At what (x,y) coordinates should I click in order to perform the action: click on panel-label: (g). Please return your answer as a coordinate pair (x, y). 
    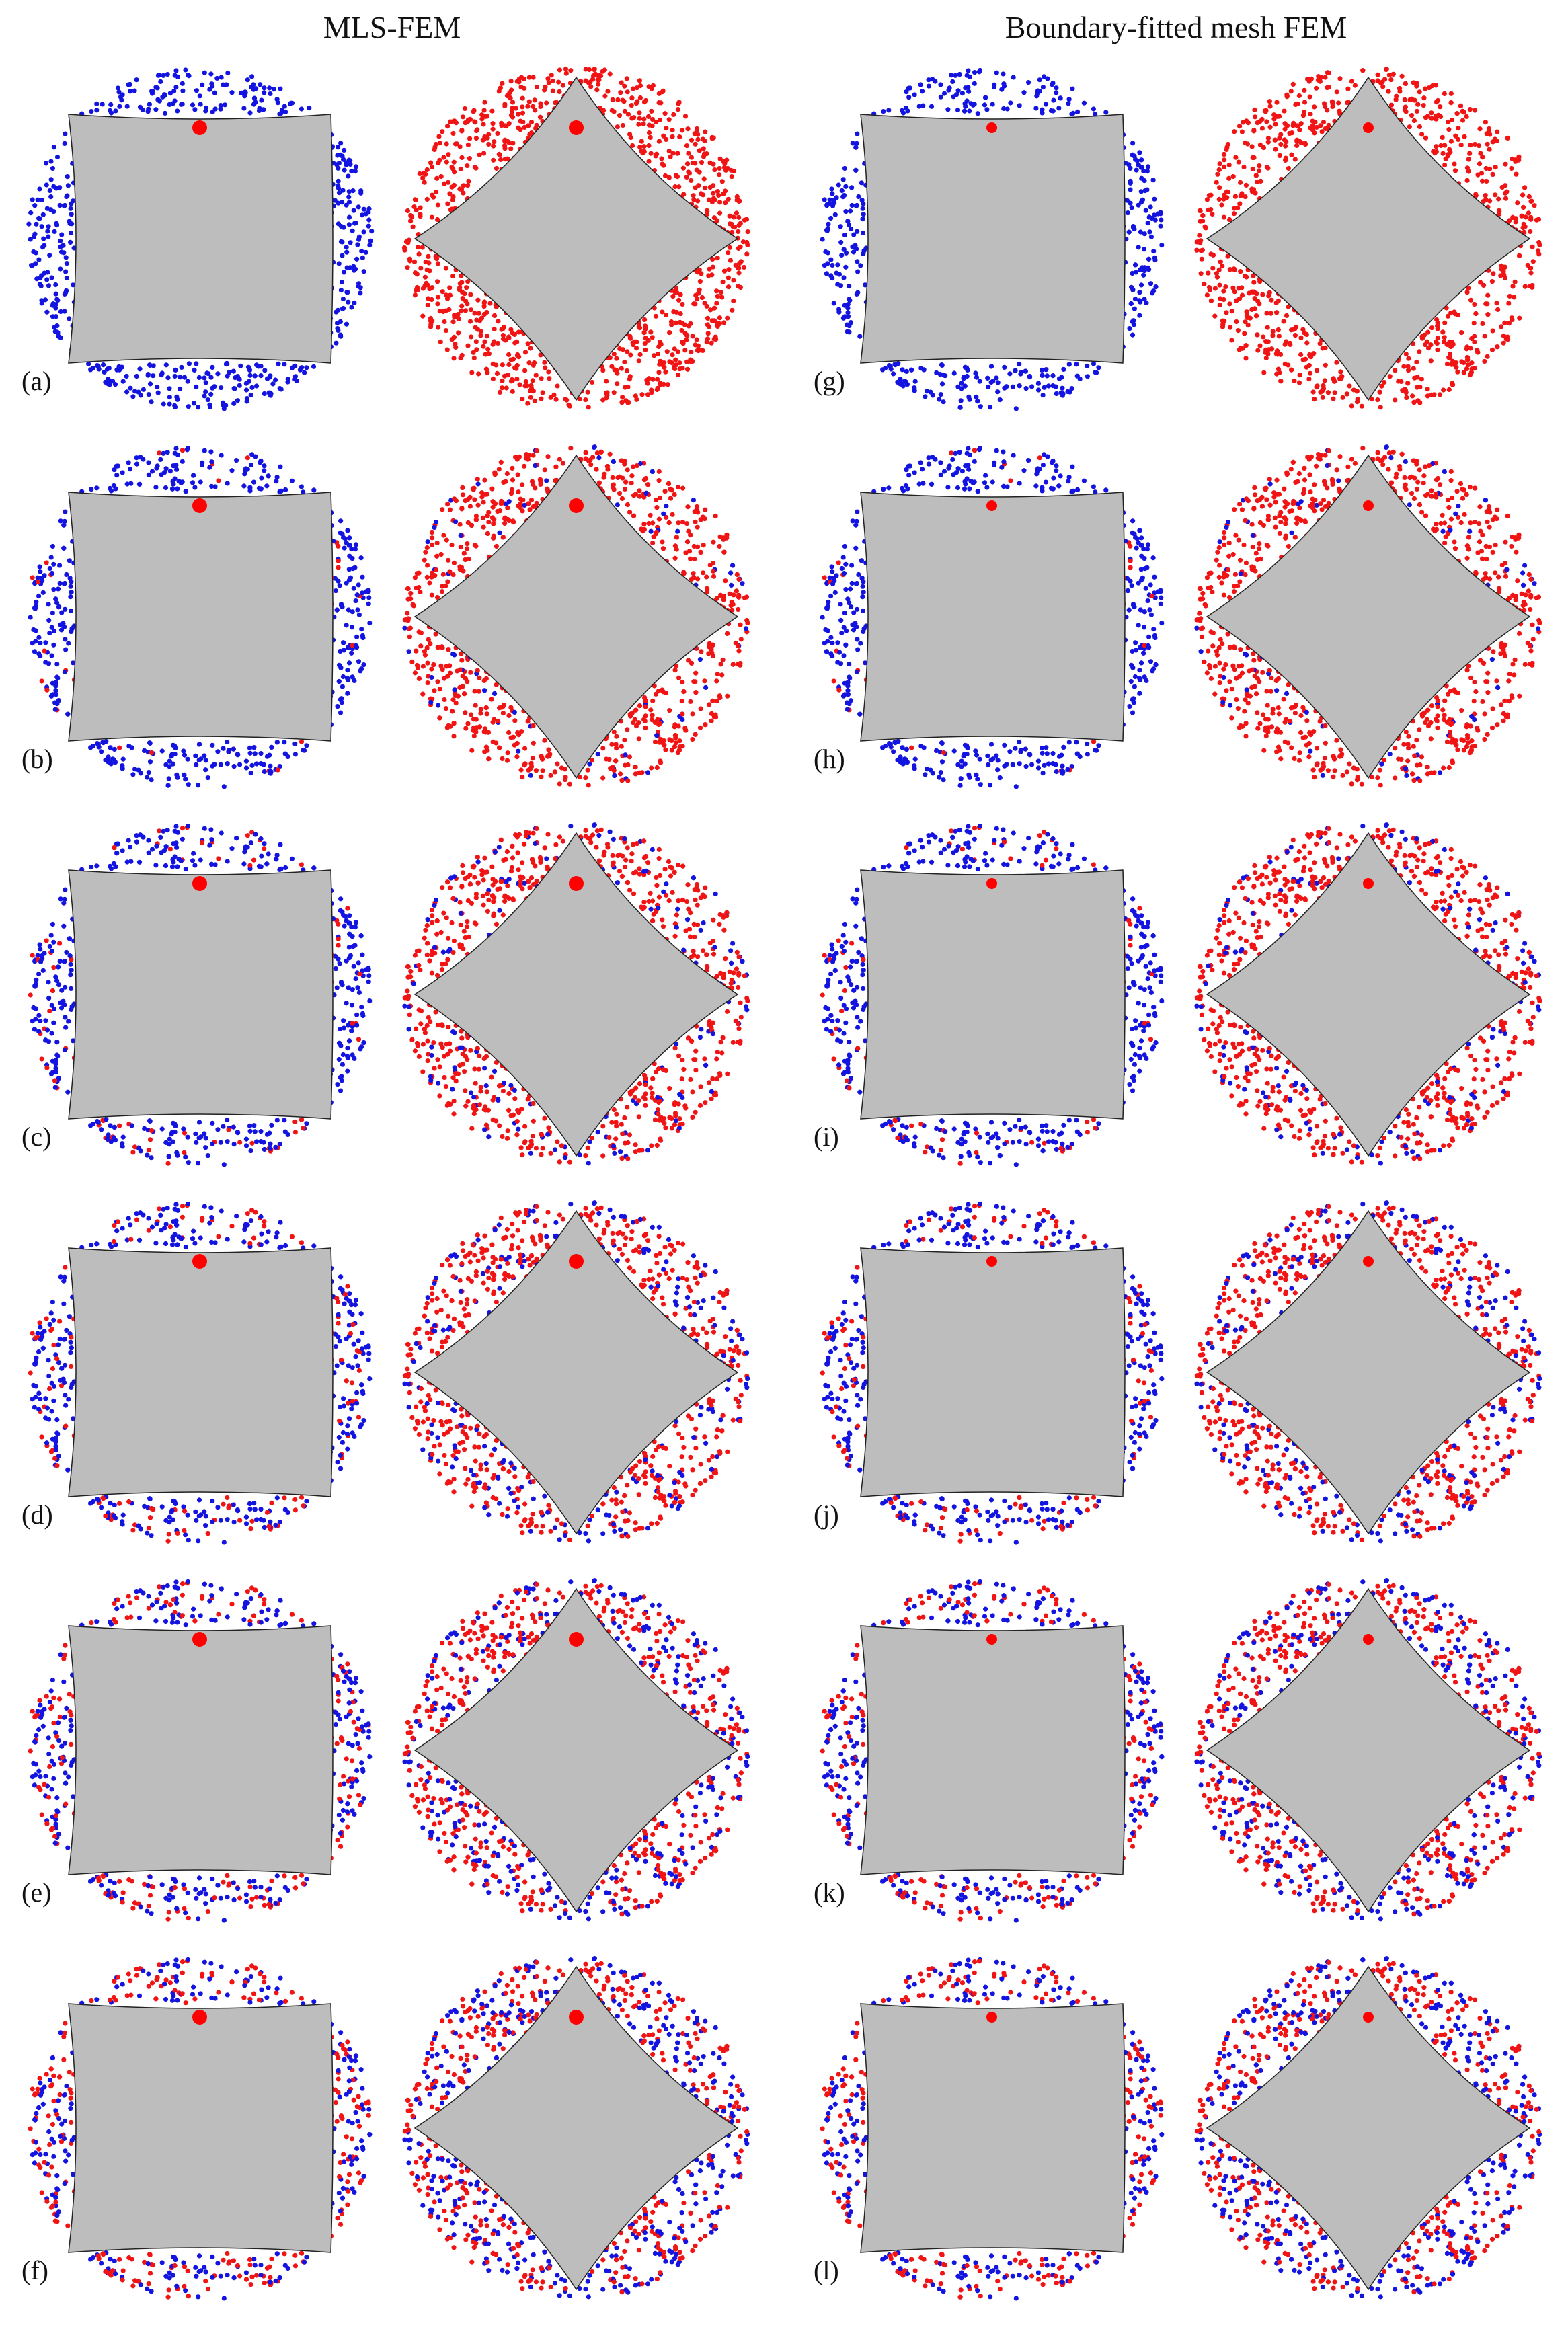
    Looking at the image, I should click on (829, 381).